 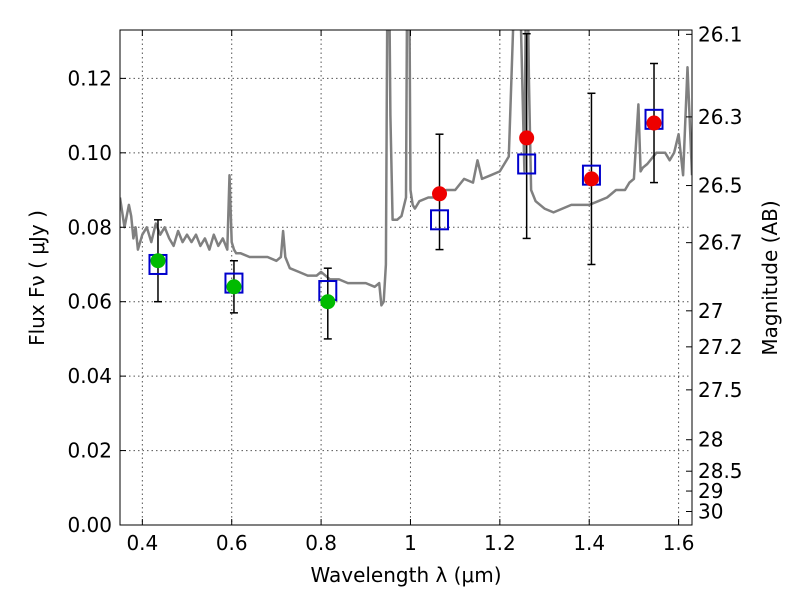 I want to click on y-tick-label: 0.04, so click(x=89, y=376).